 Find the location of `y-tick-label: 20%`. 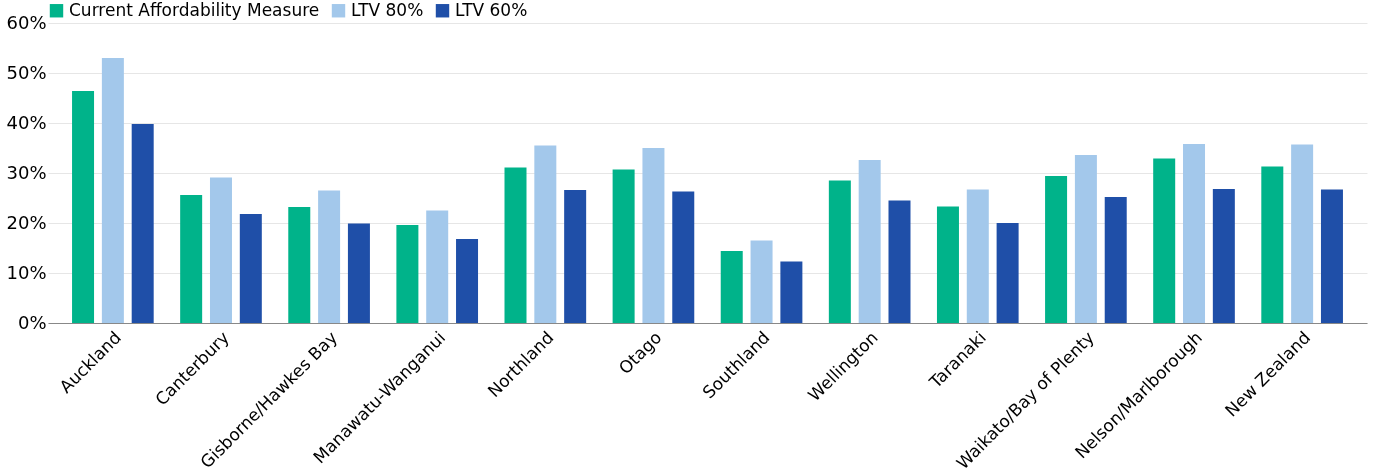

y-tick-label: 20% is located at coordinates (26, 222).